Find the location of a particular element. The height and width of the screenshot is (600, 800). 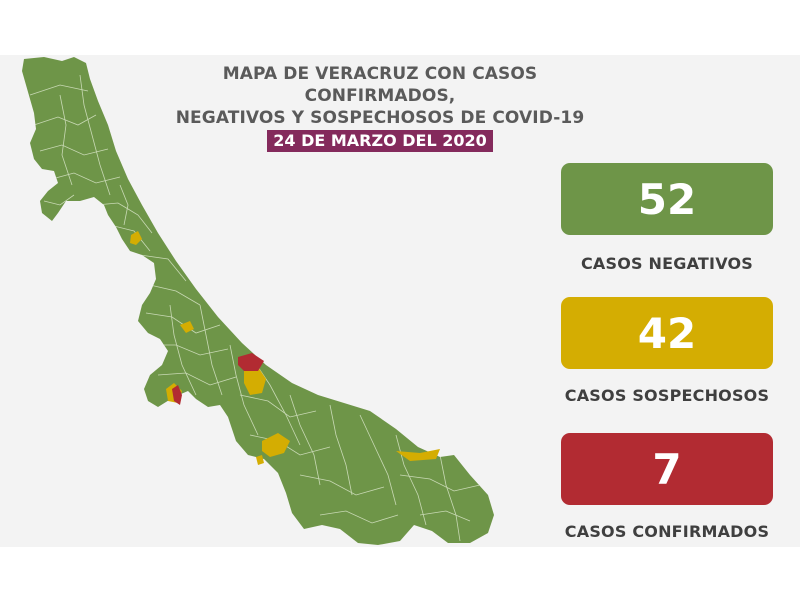

suspected-area-north is located at coordinates (136, 238).